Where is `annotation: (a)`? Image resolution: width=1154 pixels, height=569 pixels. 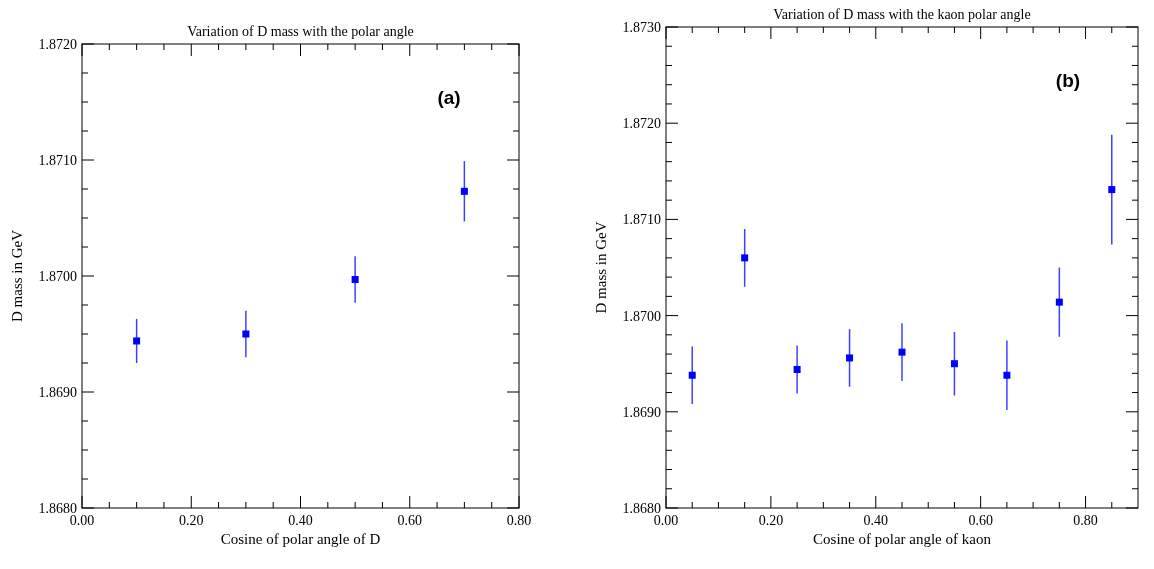
annotation: (a) is located at coordinates (449, 97).